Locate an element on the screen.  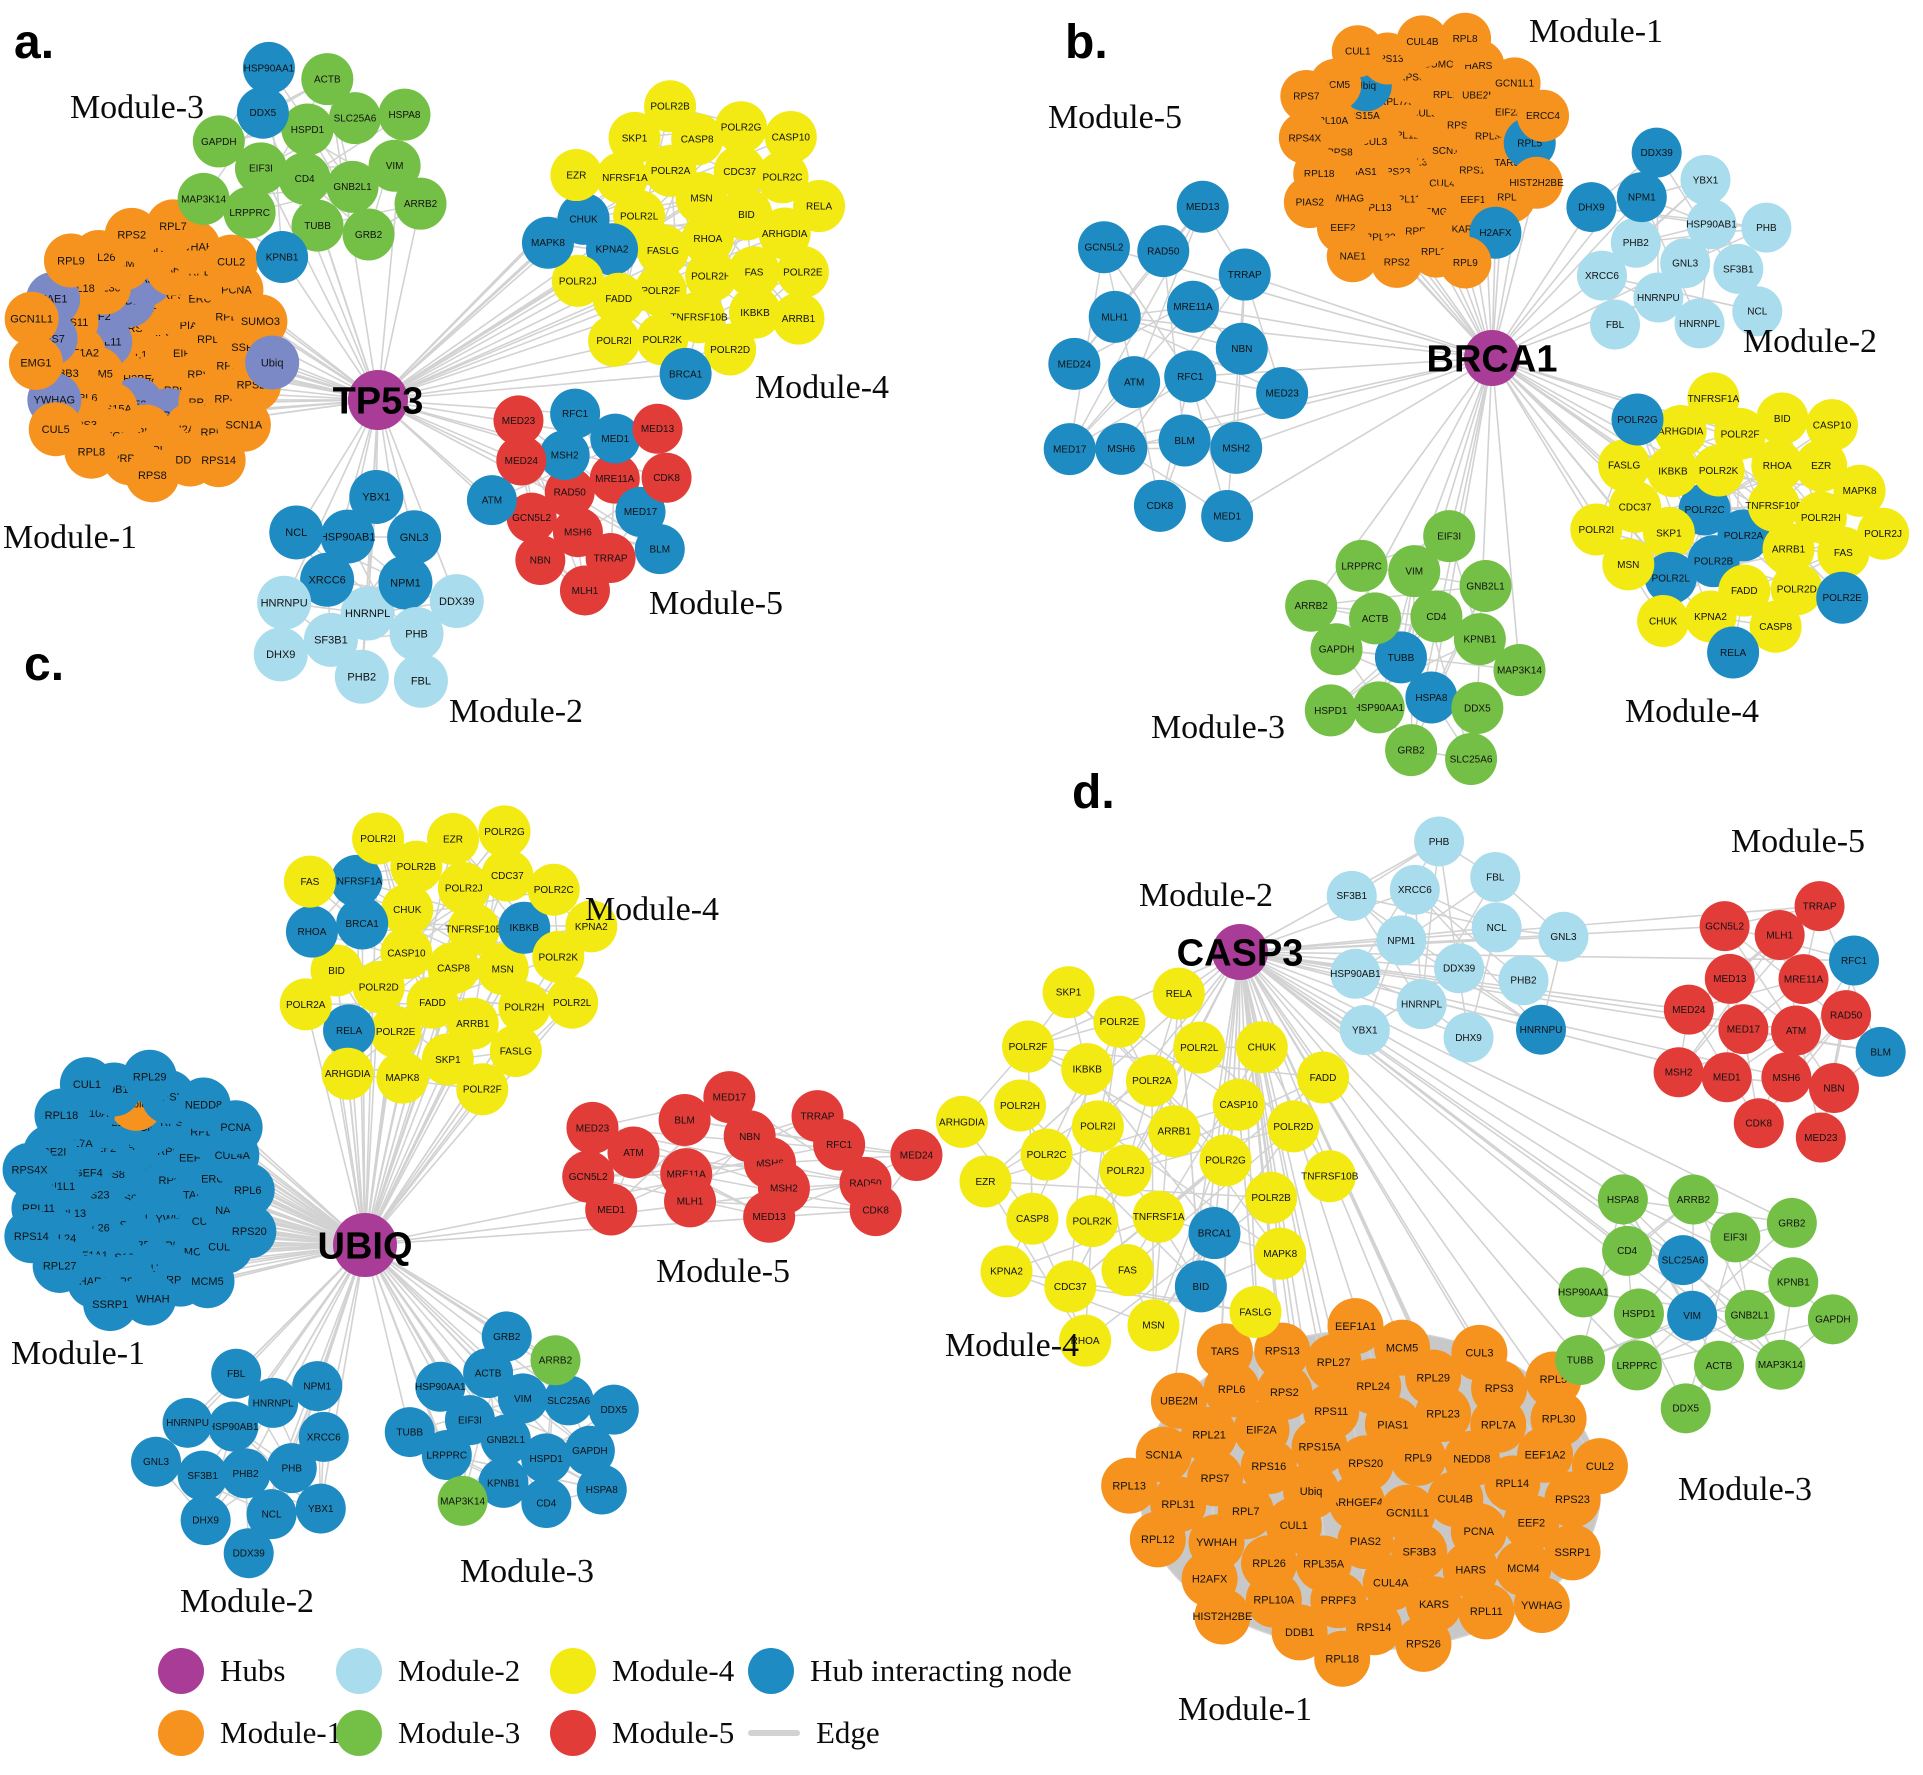
node-POLR2E: POLR2E is located at coordinates (395, 1031).